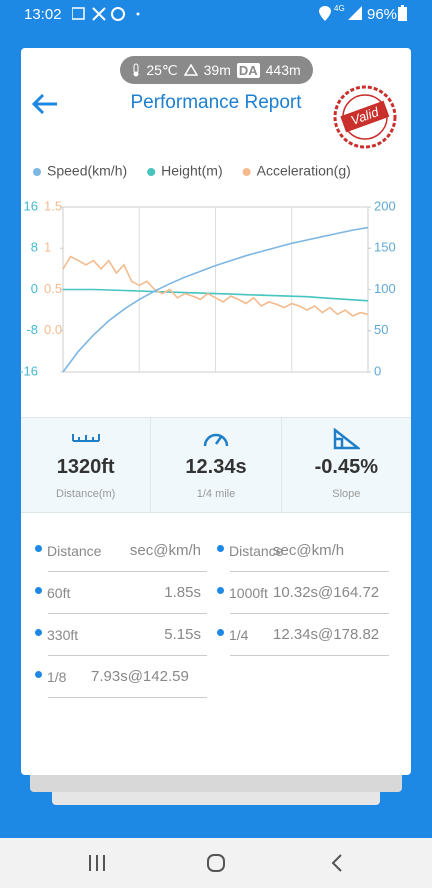 This screenshot has height=888, width=432. I want to click on tick-label: 0.0, so click(53, 329).